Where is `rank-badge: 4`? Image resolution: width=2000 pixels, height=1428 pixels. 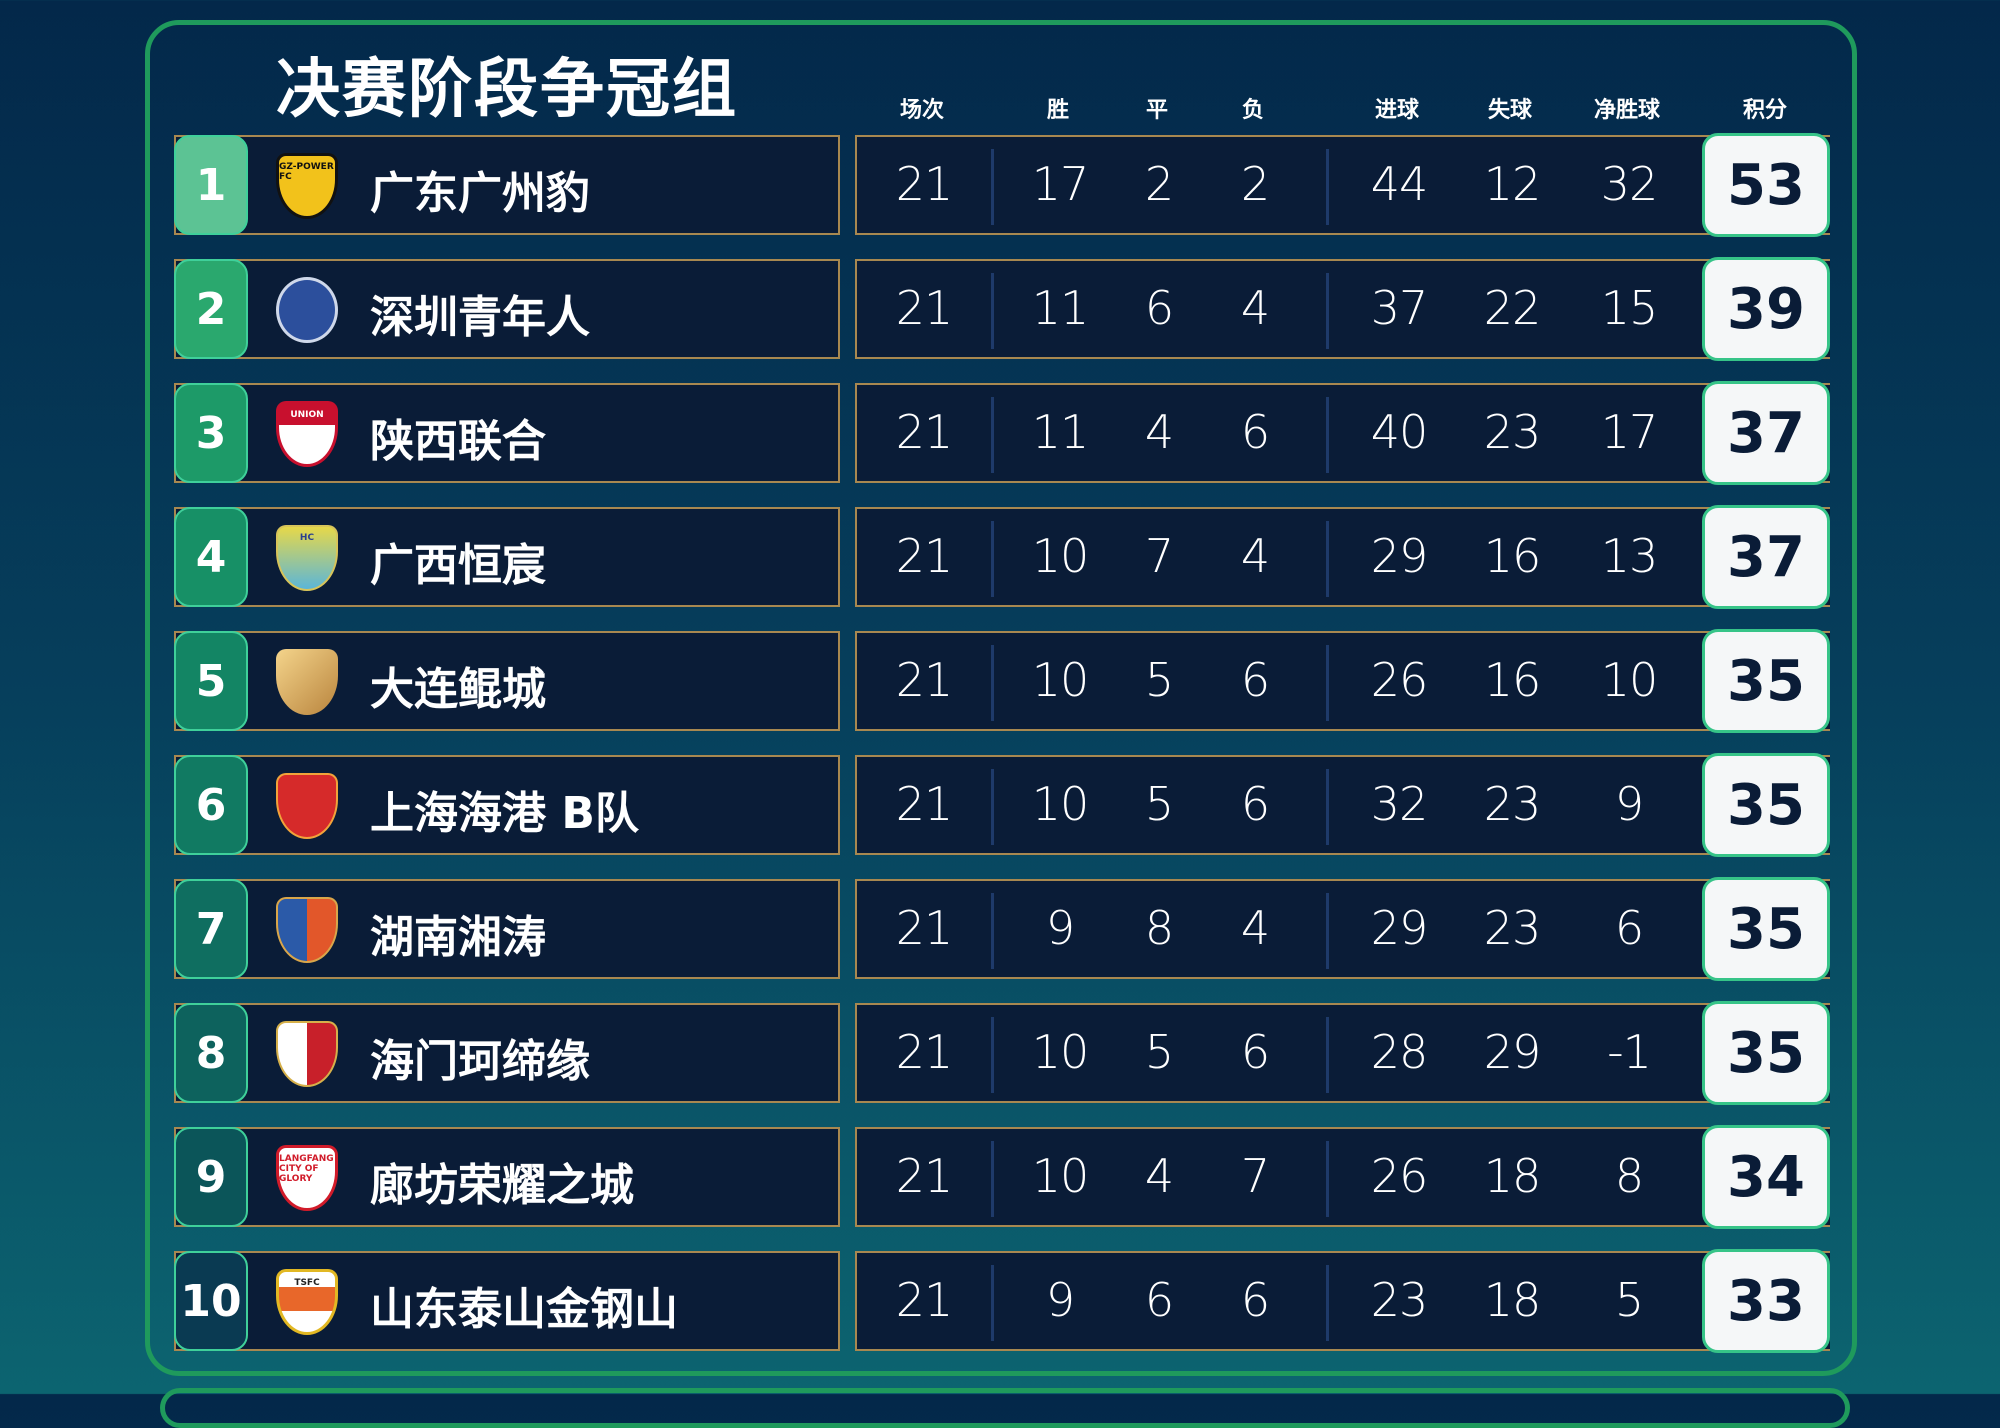 rank-badge: 4 is located at coordinates (211, 557).